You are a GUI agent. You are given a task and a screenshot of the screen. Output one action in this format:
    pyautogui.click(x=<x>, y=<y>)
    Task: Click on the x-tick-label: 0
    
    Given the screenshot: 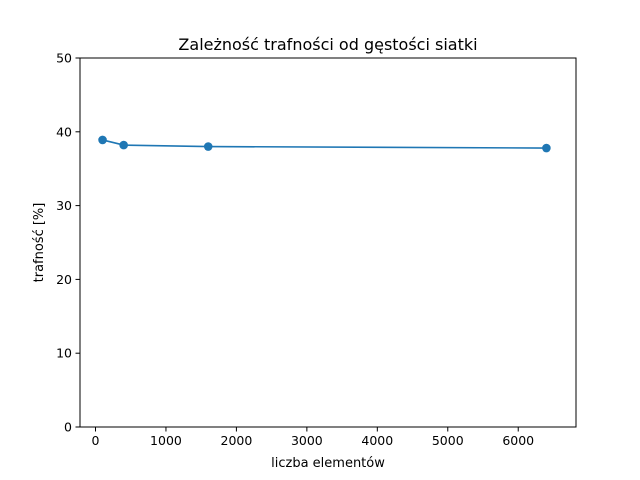 What is the action you would take?
    pyautogui.click(x=96, y=440)
    